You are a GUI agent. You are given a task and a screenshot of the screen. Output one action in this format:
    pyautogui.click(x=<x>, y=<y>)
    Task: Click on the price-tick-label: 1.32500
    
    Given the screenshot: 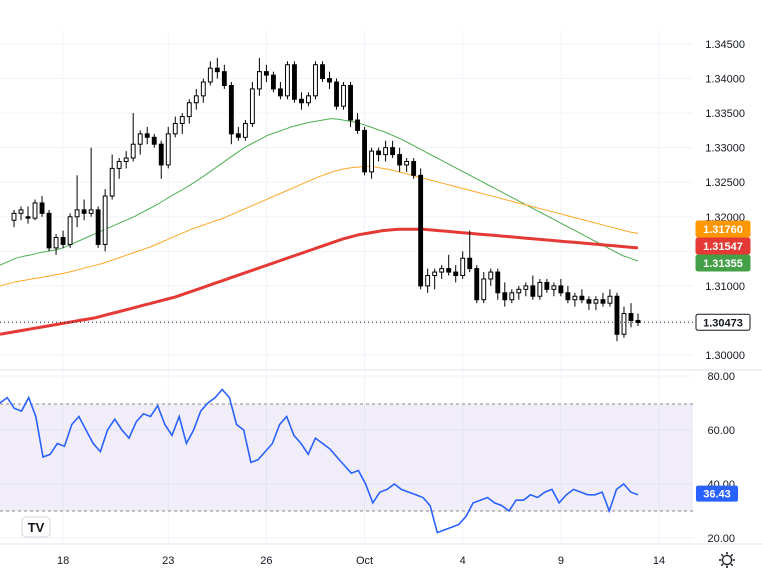 What is the action you would take?
    pyautogui.click(x=725, y=183)
    